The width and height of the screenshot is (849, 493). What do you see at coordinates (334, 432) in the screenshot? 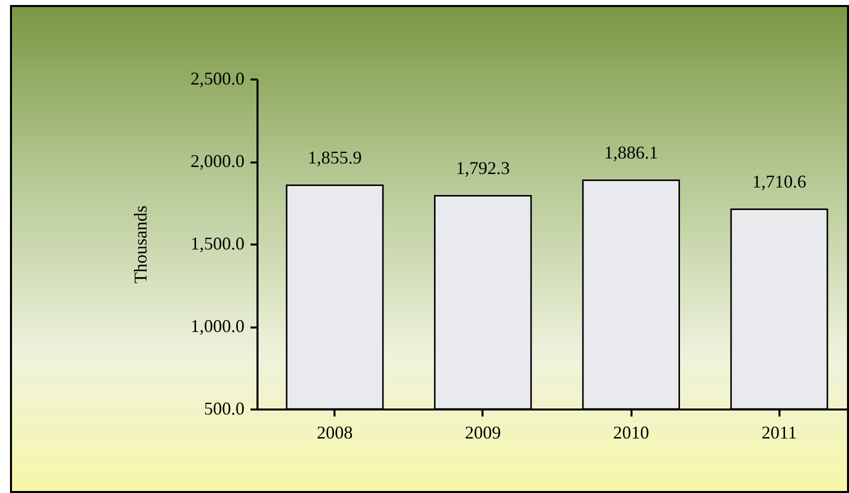
I see `x-tick-label: 2008` at bounding box center [334, 432].